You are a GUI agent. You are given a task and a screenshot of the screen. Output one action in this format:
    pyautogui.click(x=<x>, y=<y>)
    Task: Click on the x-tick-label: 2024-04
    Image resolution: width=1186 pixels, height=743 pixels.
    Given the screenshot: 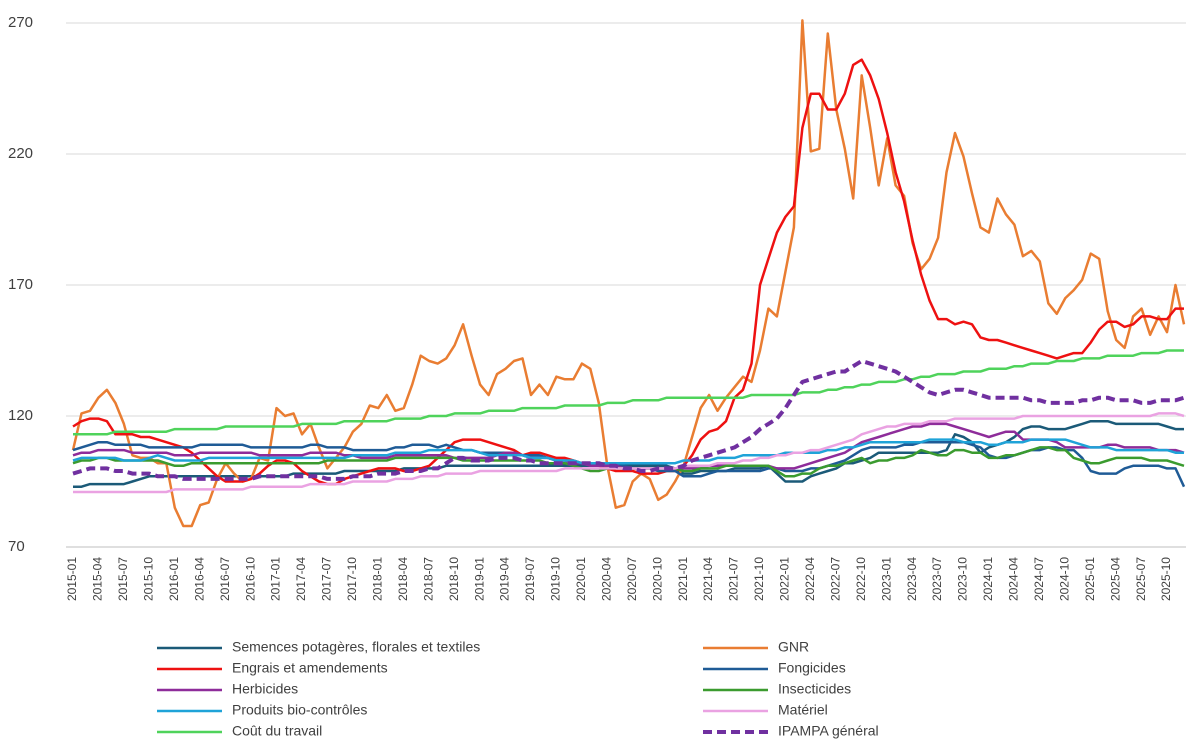 What is the action you would take?
    pyautogui.click(x=1014, y=579)
    